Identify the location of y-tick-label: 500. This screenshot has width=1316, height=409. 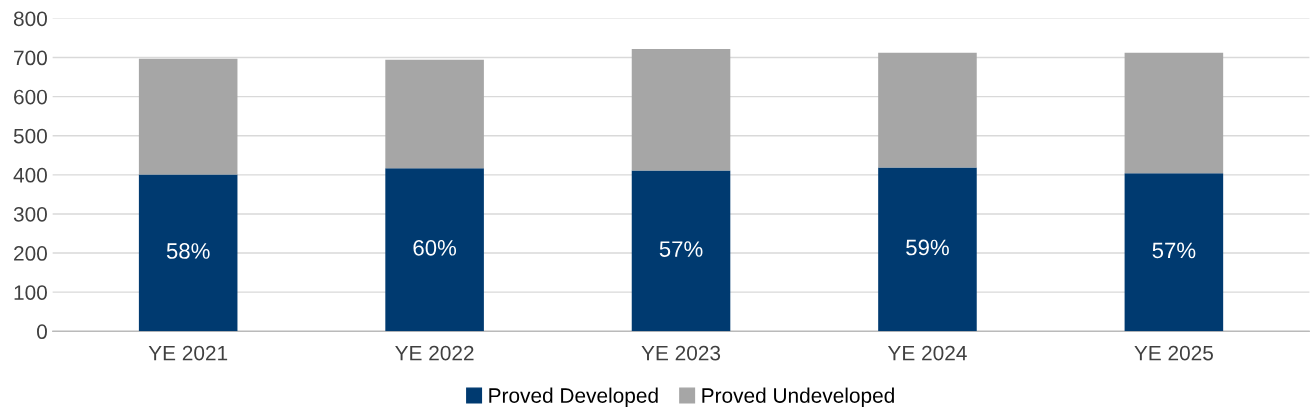
(30, 136).